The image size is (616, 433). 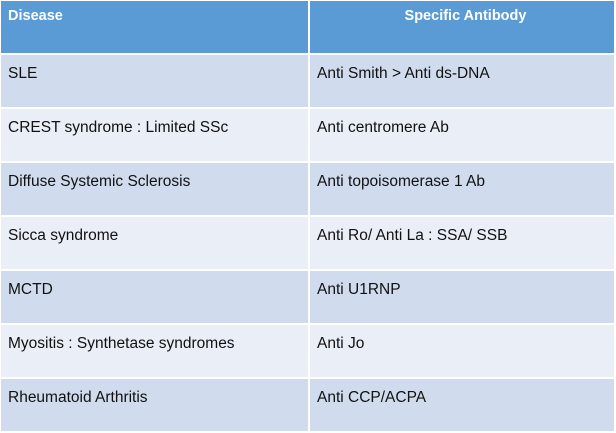 I want to click on header-disease: Disease, so click(x=154, y=27).